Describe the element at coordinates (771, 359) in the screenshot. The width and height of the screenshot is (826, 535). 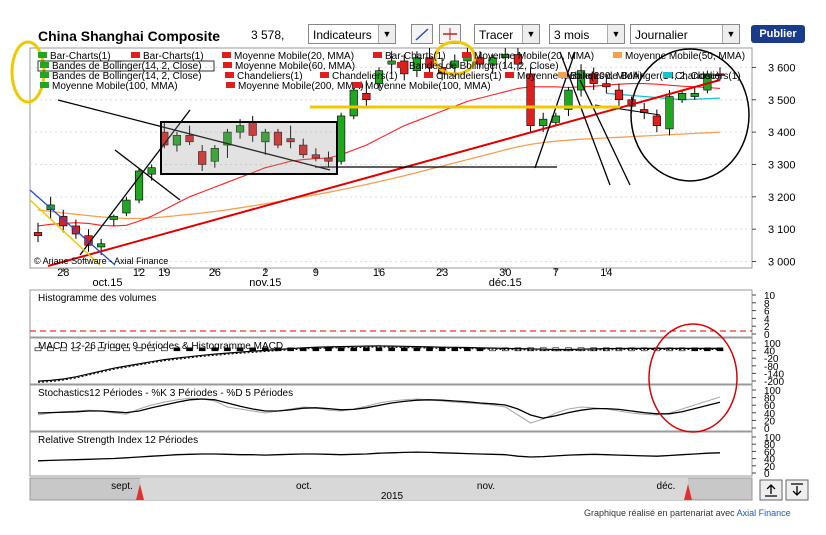
I see `macd-panel-y-label: -20` at that location.